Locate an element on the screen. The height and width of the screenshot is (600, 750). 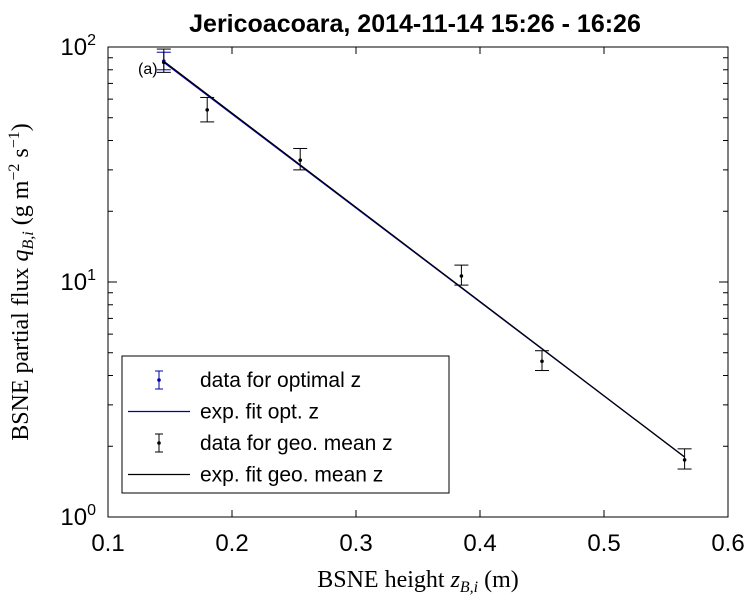
x-tick-label: 0.1 is located at coordinates (107, 543).